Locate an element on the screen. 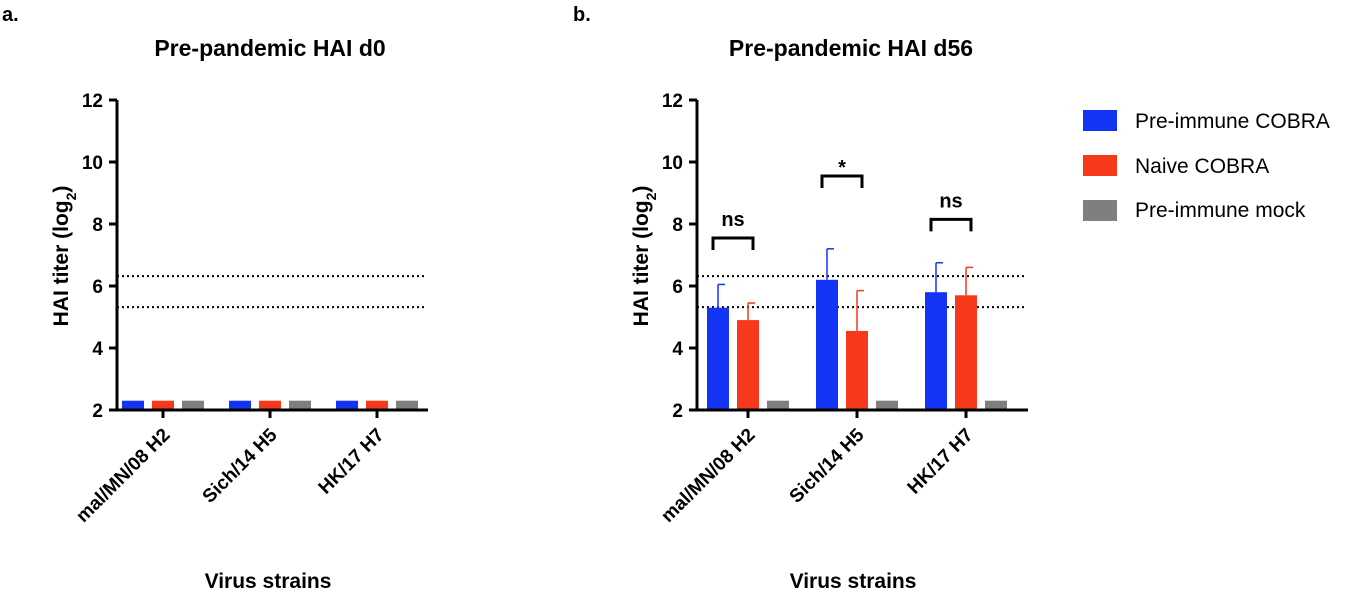  legend-label-preimmune-cobra: Pre-immune COBRA is located at coordinates (1232, 121).